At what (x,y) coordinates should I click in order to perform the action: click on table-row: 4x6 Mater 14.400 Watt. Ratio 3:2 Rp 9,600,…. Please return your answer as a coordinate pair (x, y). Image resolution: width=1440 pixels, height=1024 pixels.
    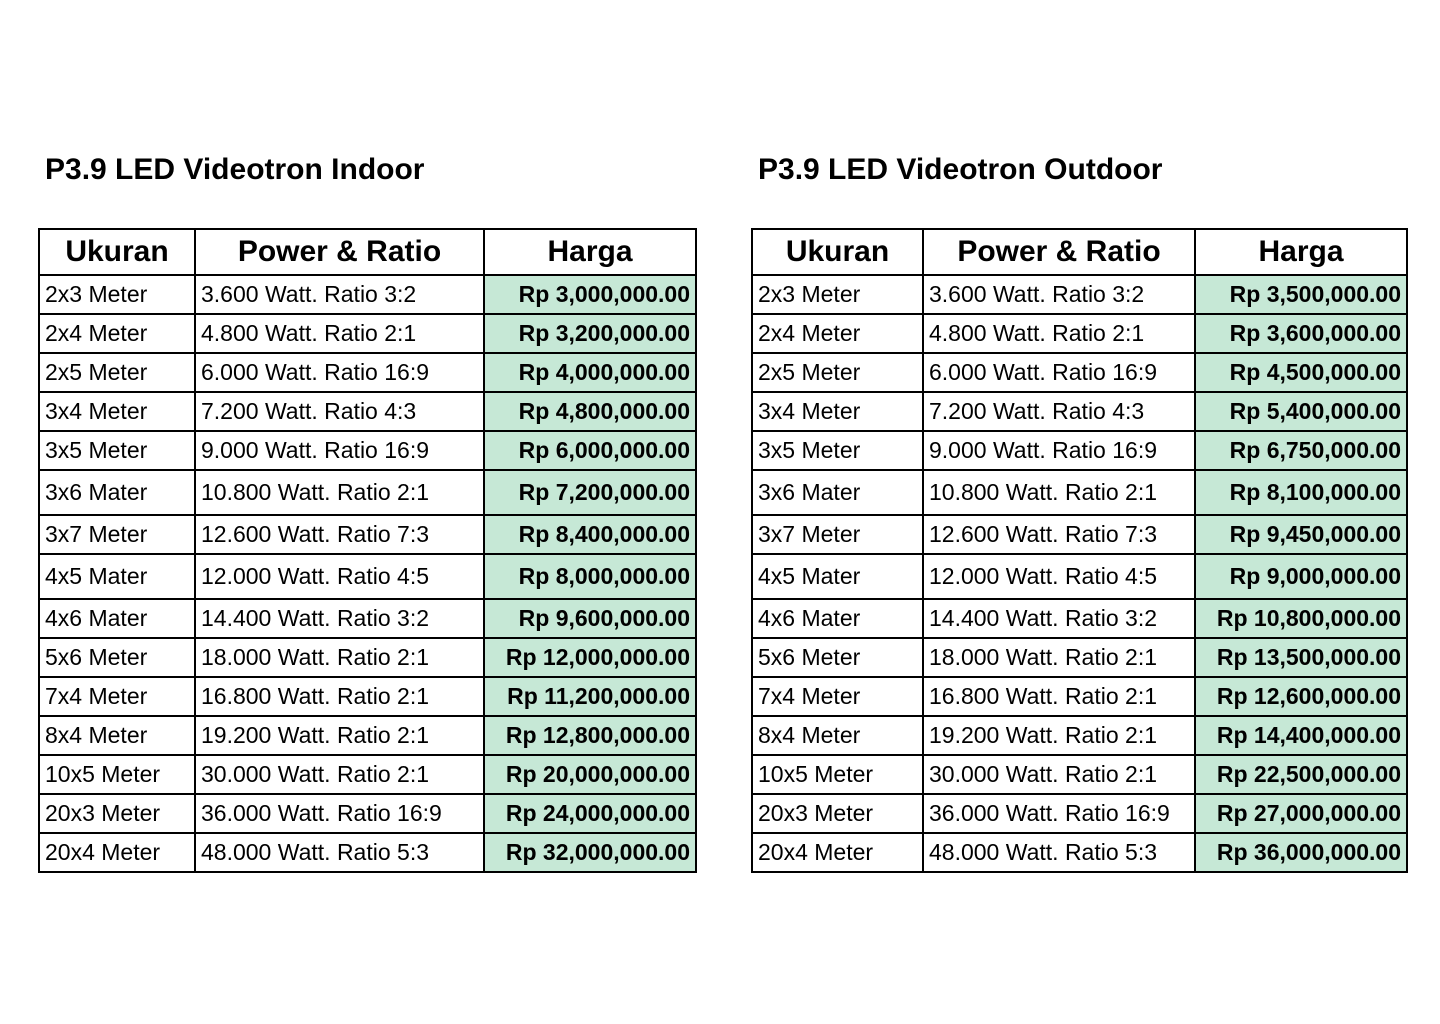
    Looking at the image, I should click on (367, 618).